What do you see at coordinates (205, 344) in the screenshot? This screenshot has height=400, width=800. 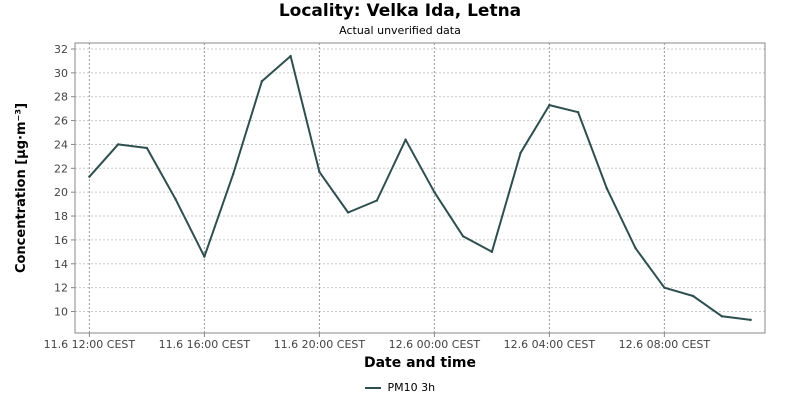 I see `x-tick-label: 11.6 16:00 CEST` at bounding box center [205, 344].